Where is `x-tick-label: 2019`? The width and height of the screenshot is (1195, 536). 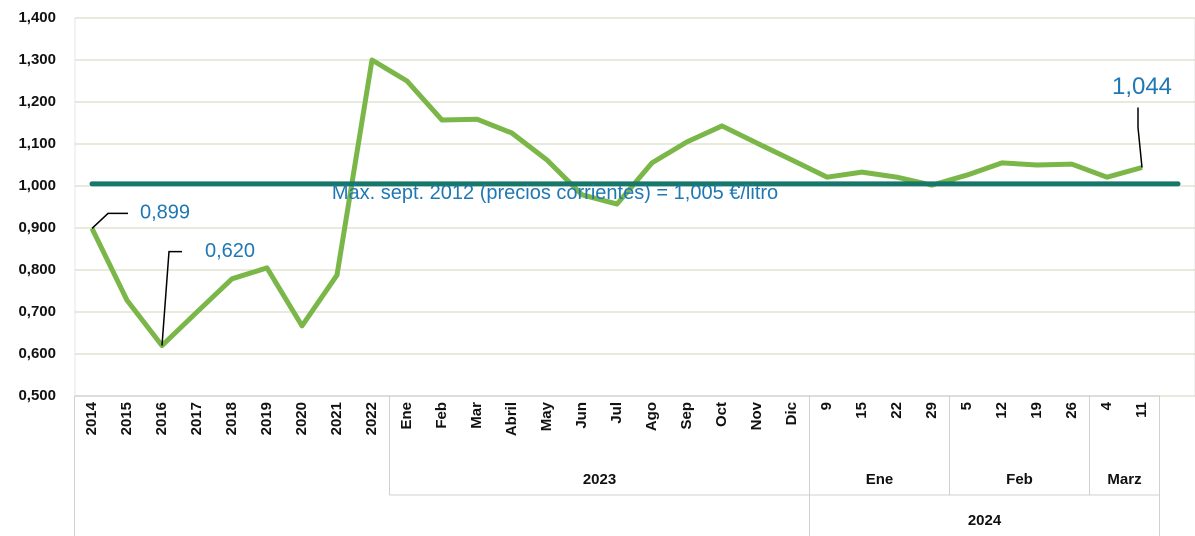 x-tick-label: 2019 is located at coordinates (266, 418).